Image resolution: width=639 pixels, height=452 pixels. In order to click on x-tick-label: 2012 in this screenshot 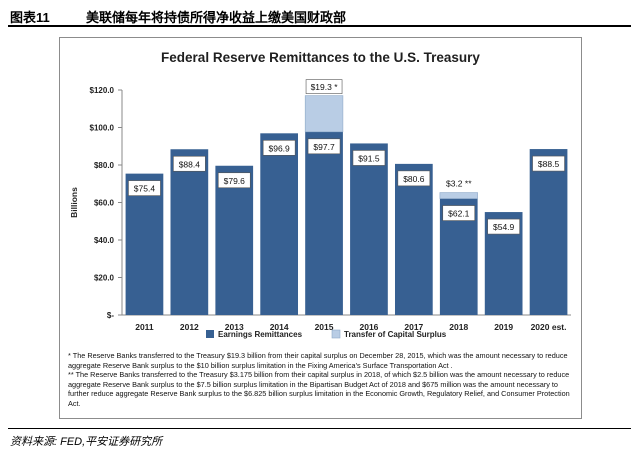, I will do `click(189, 327)`.